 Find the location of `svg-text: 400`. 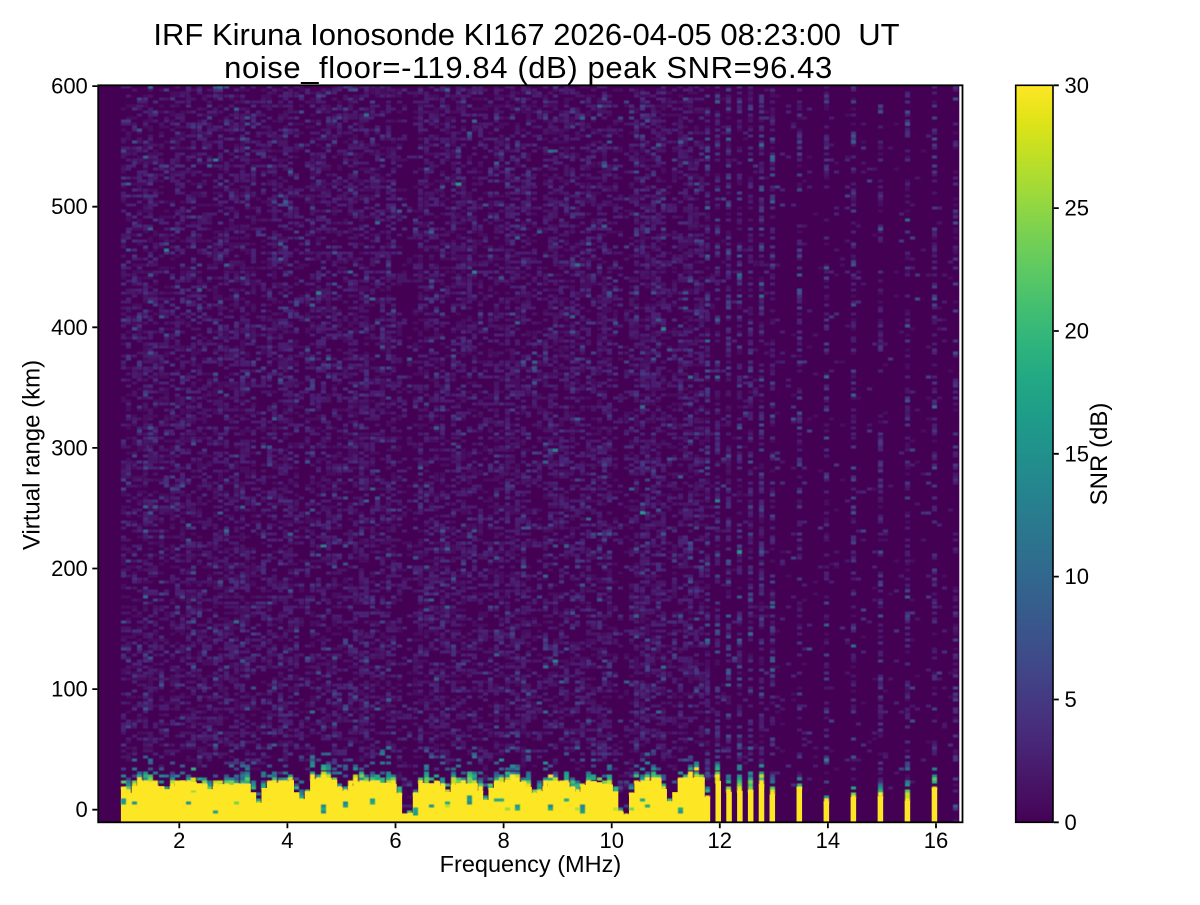

svg-text: 400 is located at coordinates (69, 327).